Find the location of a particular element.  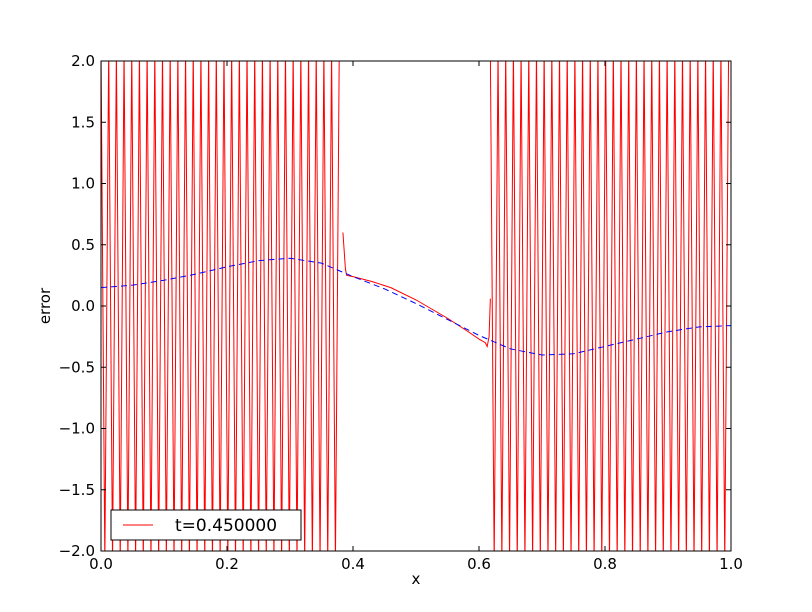

legend: t=0.450000 is located at coordinates (206, 525).